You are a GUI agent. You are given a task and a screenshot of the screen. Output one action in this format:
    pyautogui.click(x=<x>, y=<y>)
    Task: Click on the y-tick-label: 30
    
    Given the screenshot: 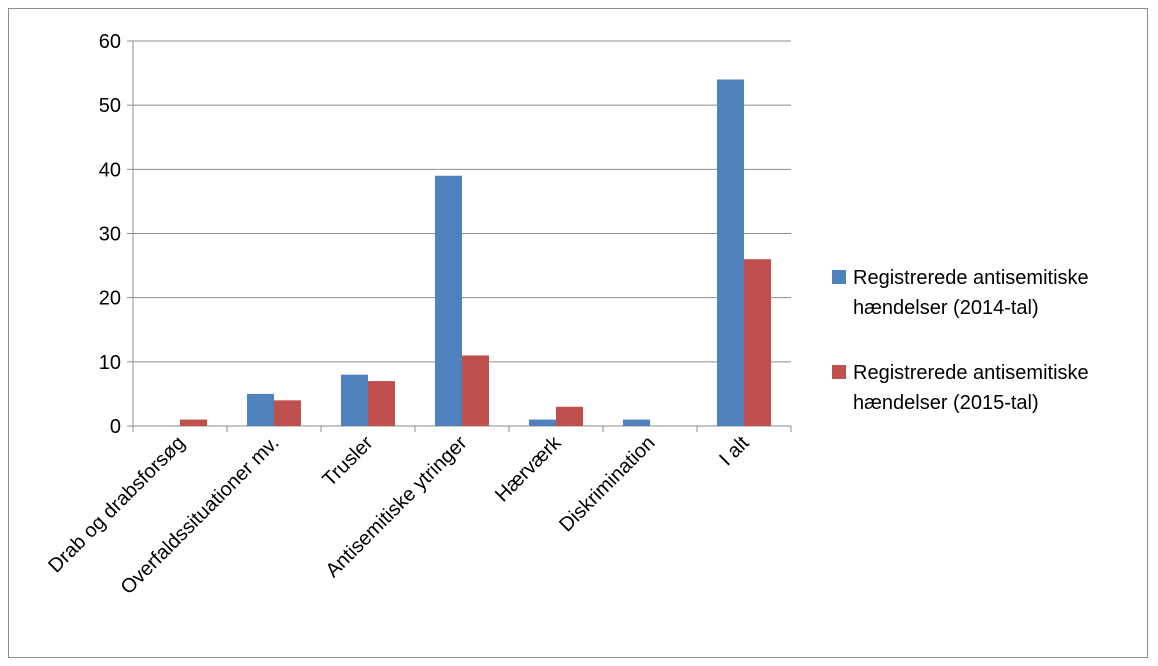 What is the action you would take?
    pyautogui.click(x=110, y=235)
    